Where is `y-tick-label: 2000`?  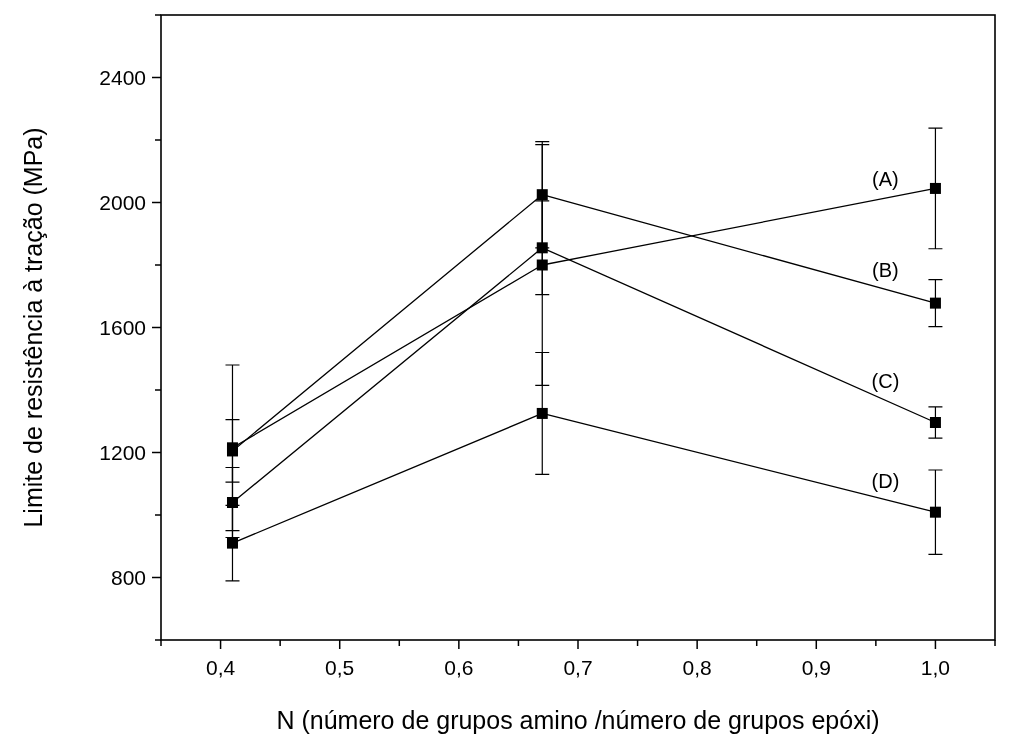
y-tick-label: 2000 is located at coordinates (122, 202).